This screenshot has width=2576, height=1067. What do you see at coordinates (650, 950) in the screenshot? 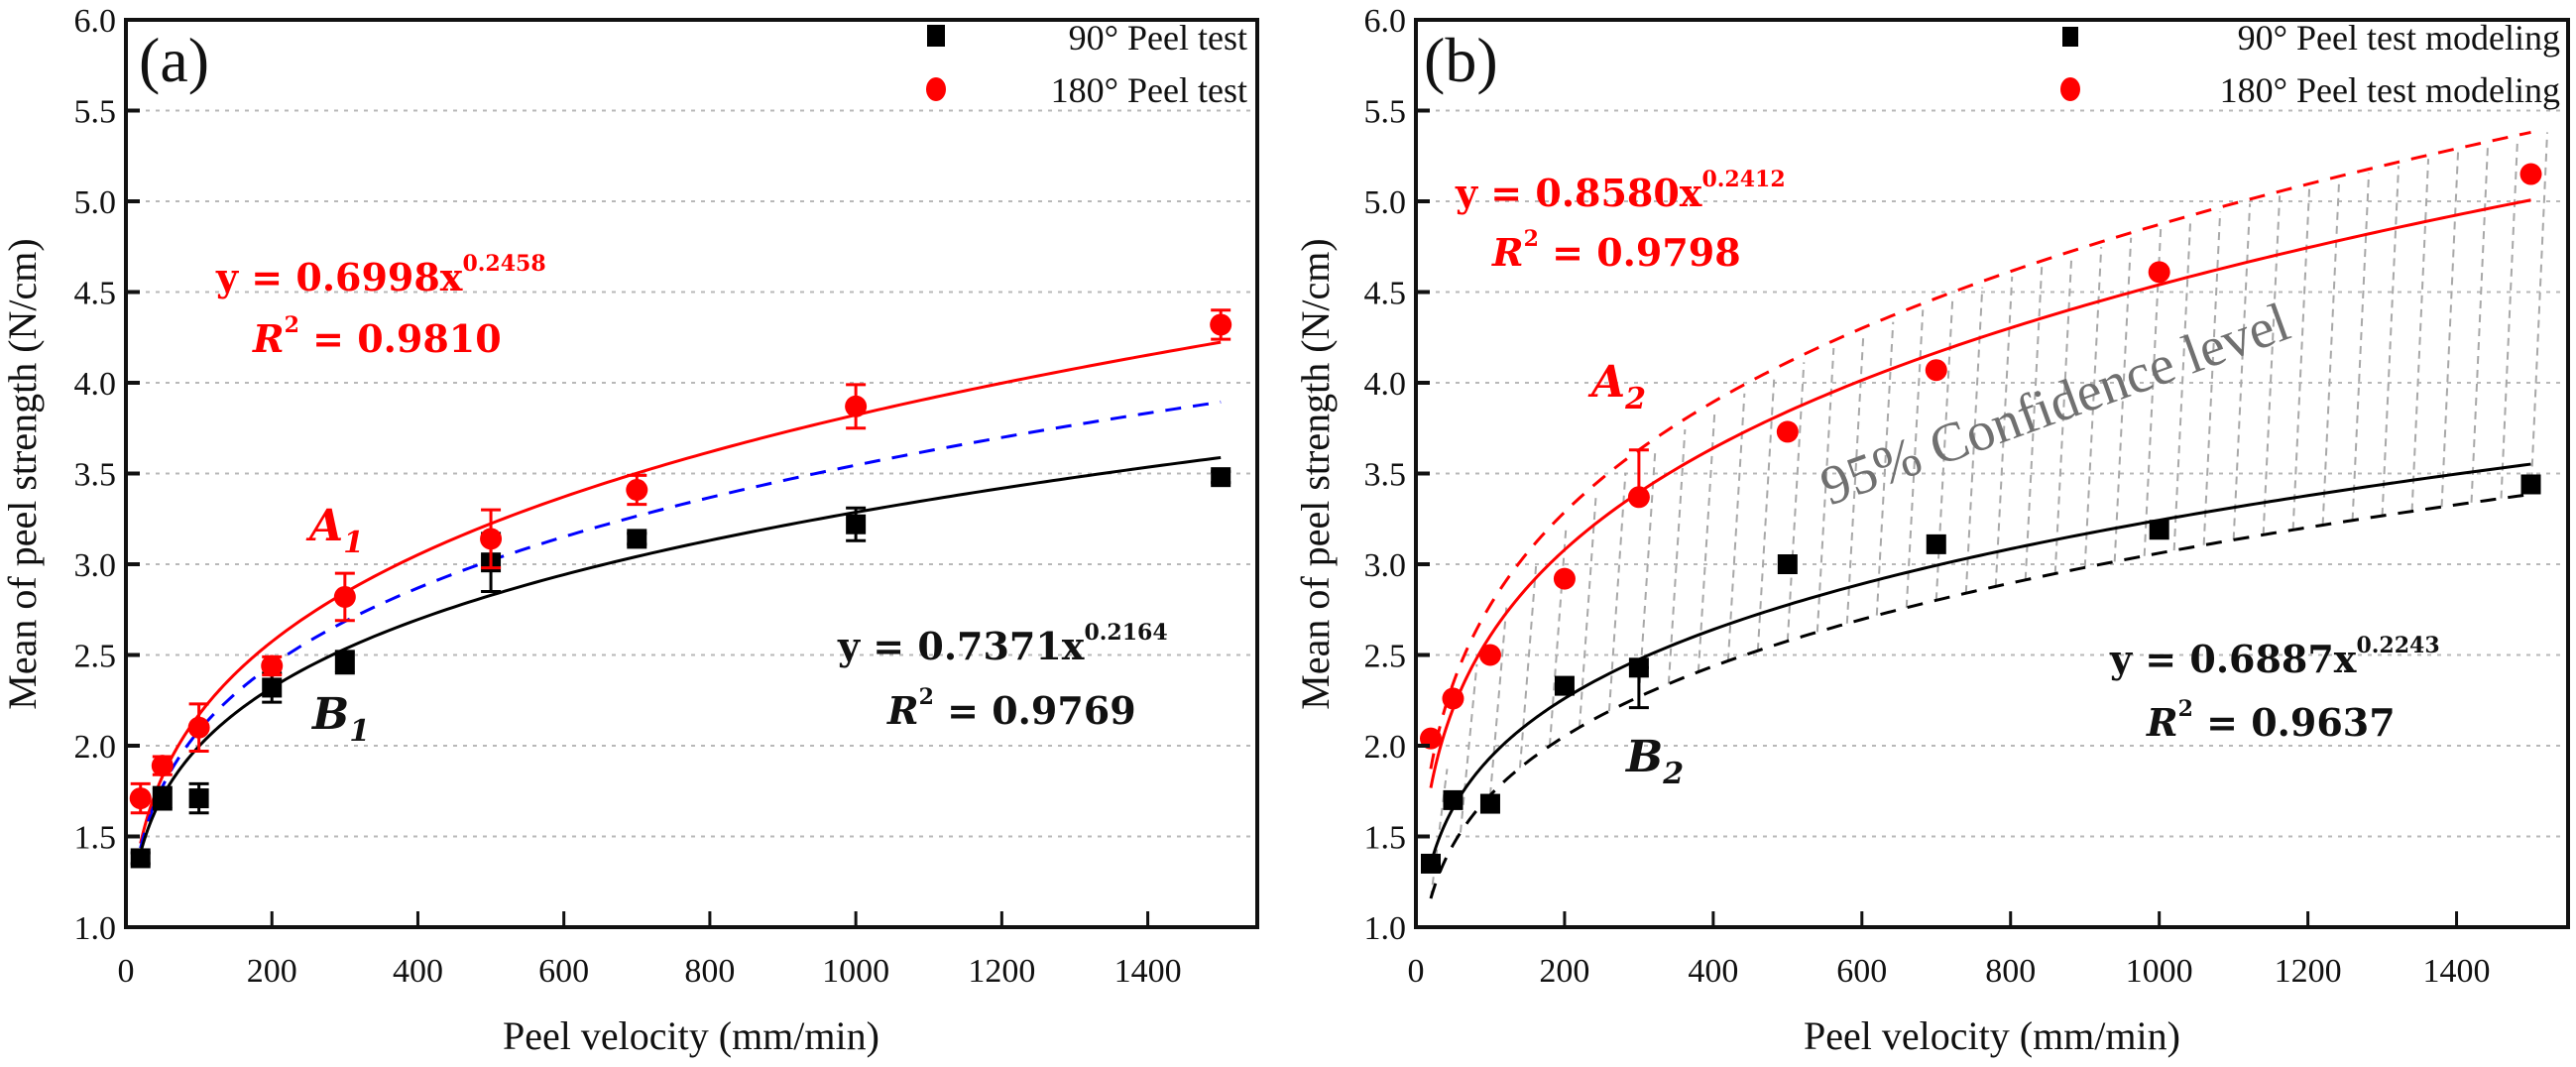
I see `x-axis: 0 200 400 600 800 1000 1200 1400` at bounding box center [650, 950].